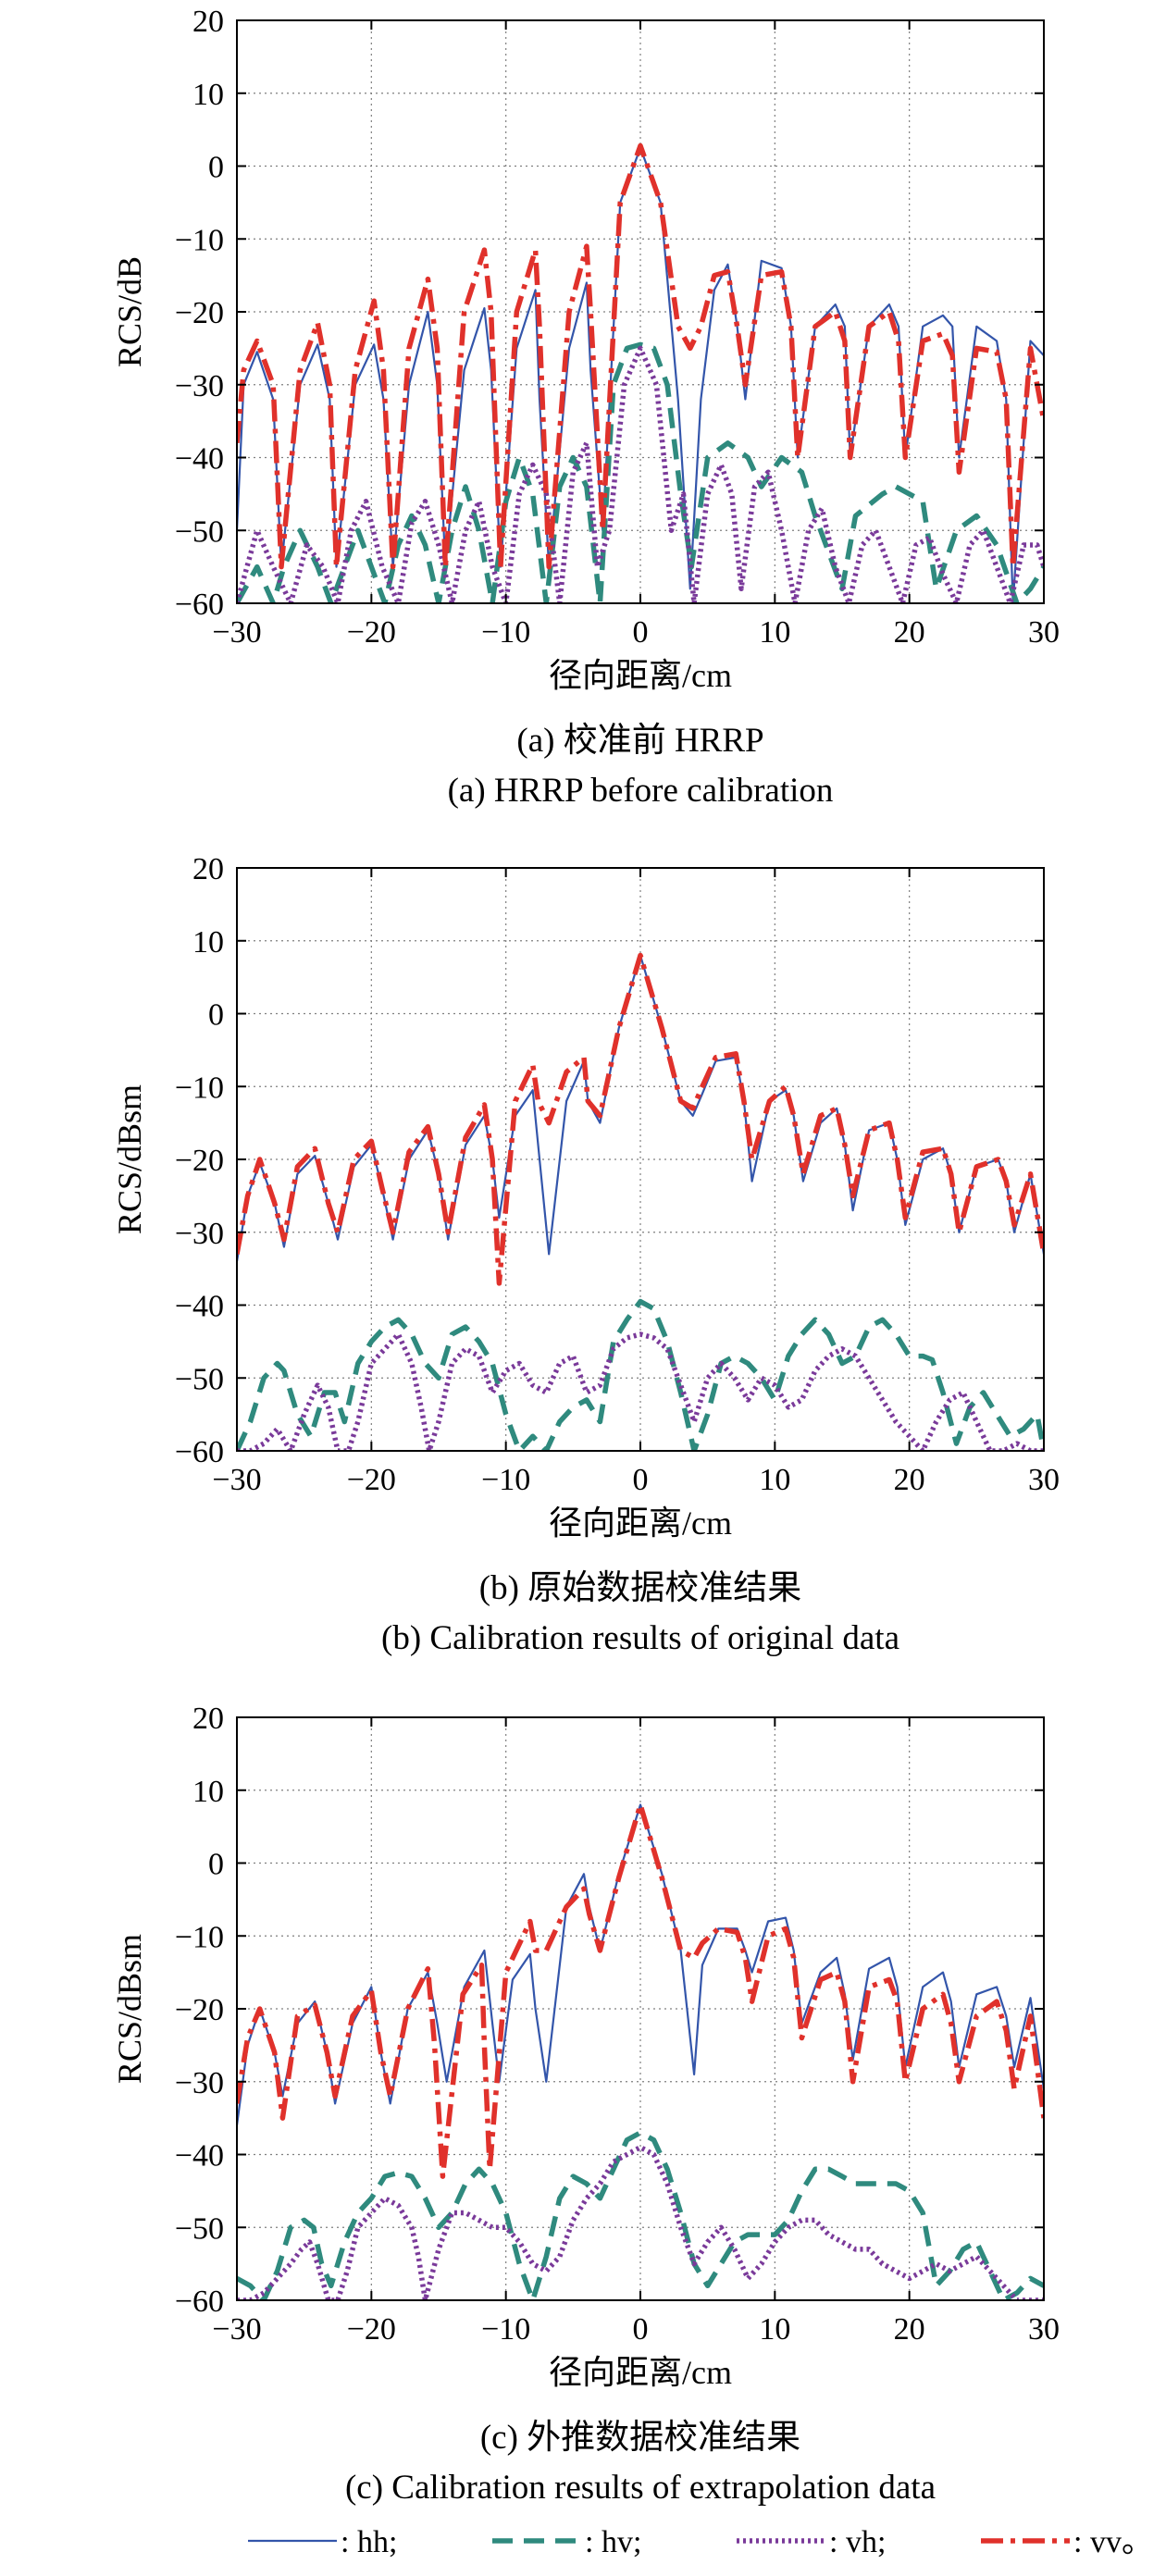  What do you see at coordinates (857, 2542) in the screenshot?
I see `legend-label-vh: : vh;` at bounding box center [857, 2542].